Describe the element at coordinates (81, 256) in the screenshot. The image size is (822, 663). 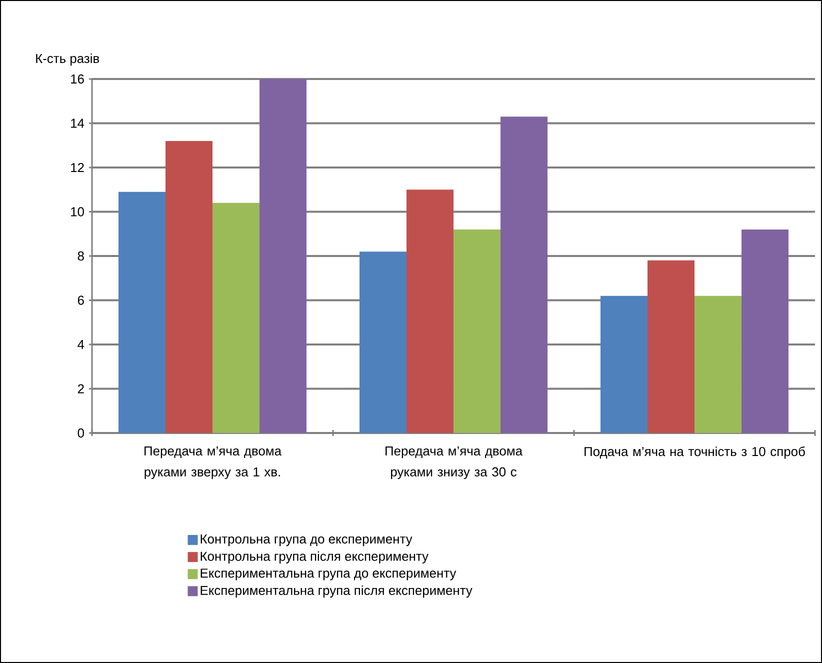
I see `y-tick-label: 8` at that location.